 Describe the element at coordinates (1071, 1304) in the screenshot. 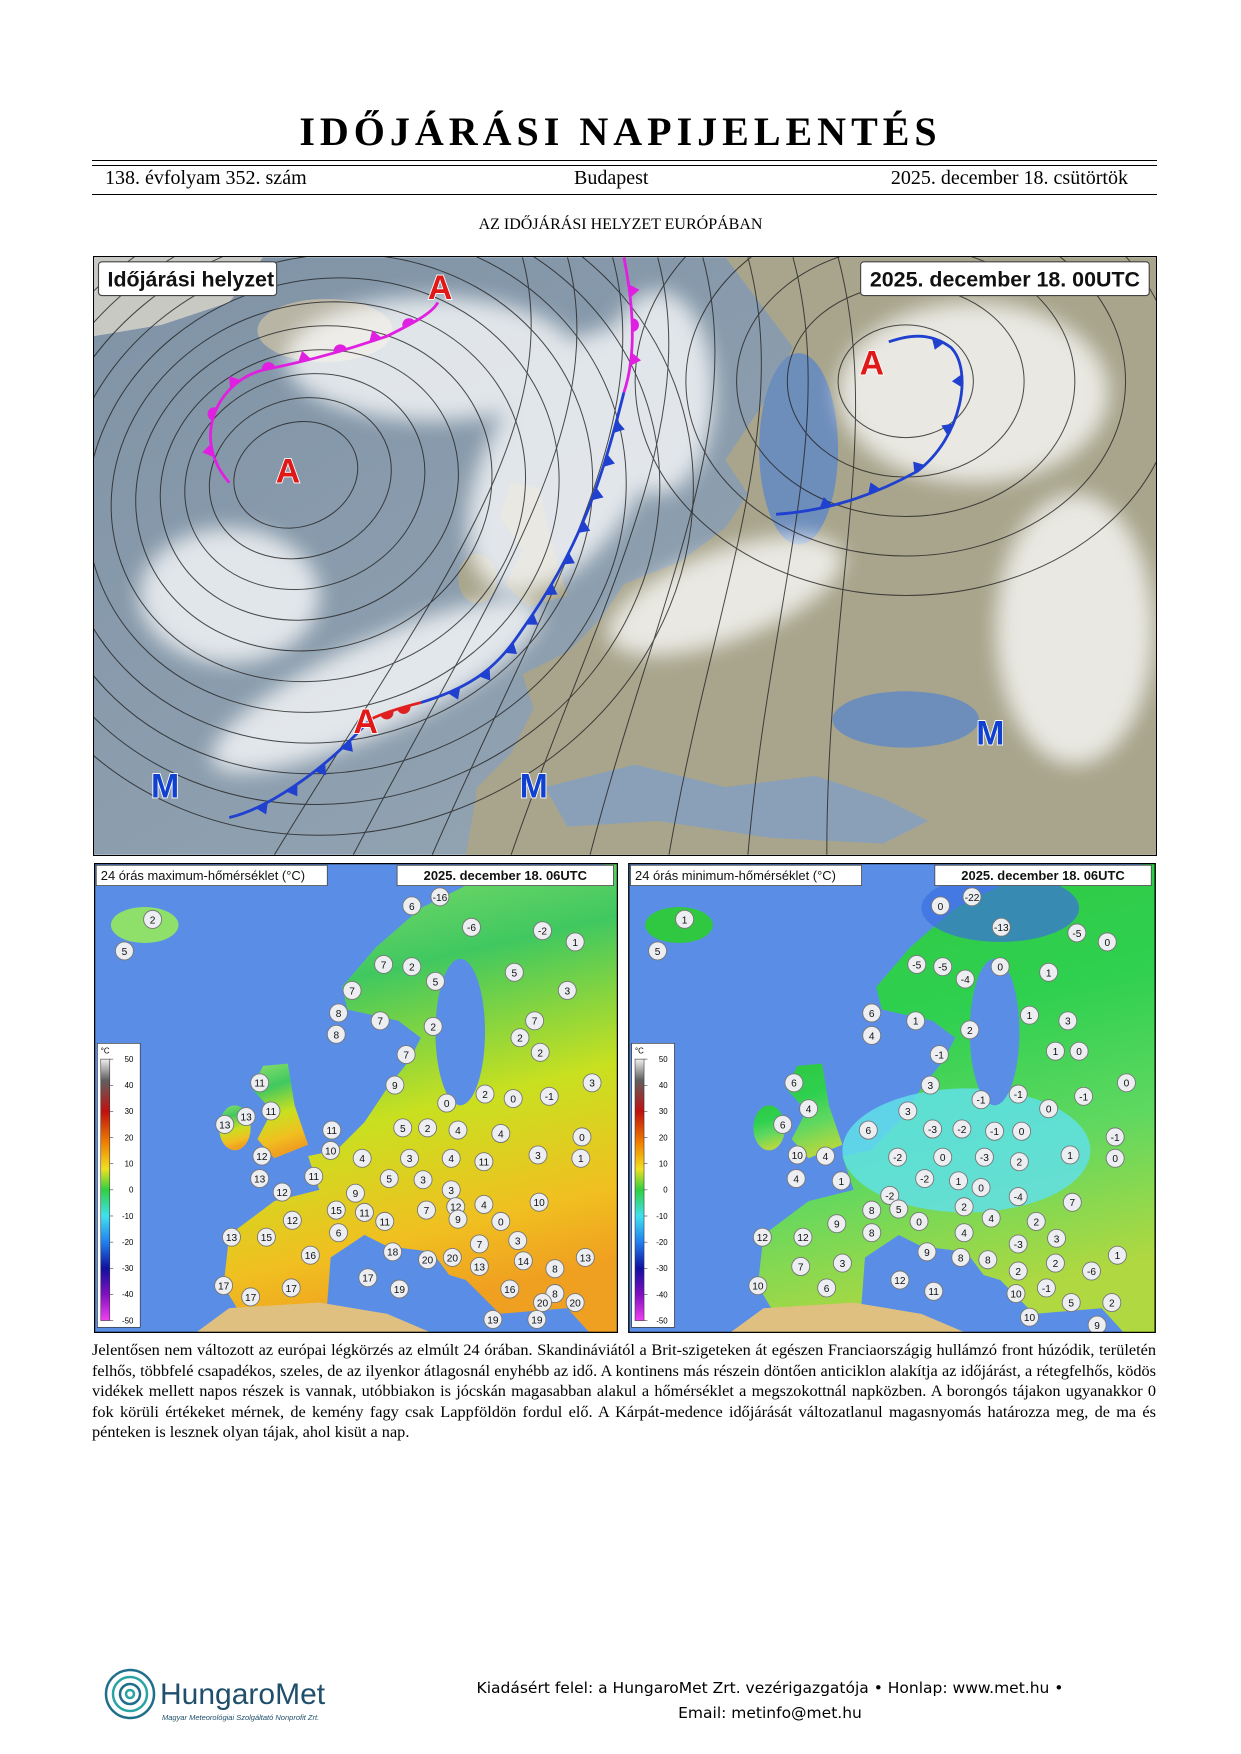

I see `station-value: 5` at that location.